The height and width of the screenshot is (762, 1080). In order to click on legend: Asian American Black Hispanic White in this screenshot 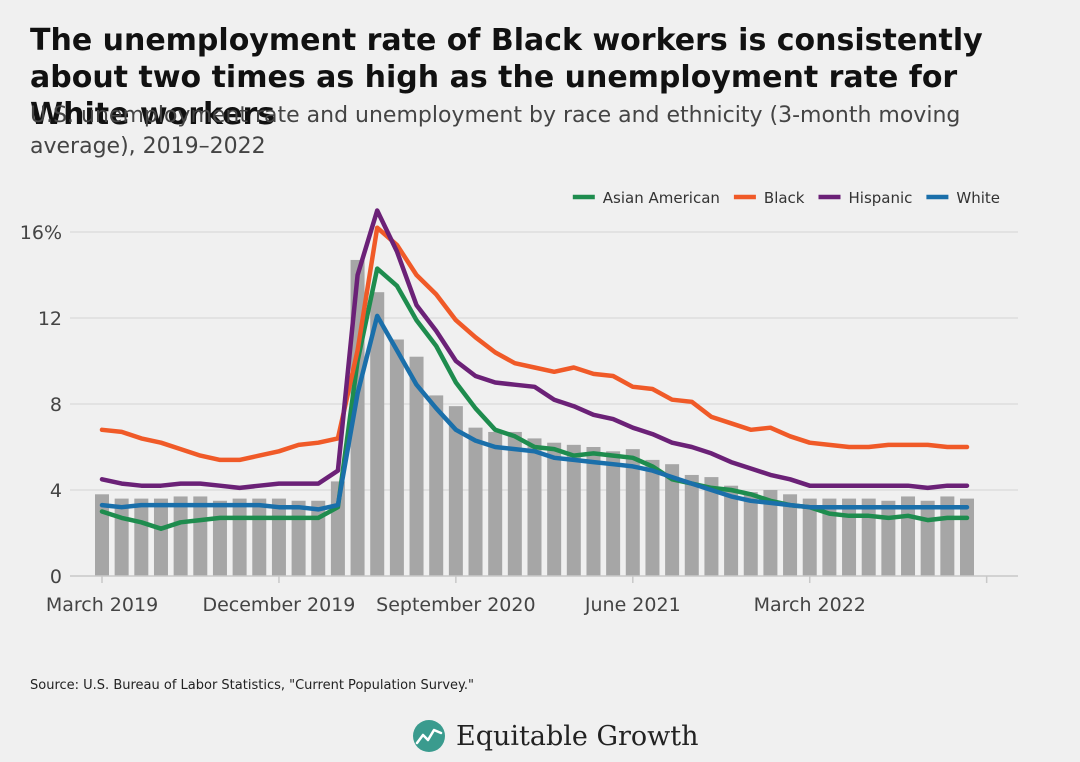, I will do `click(786, 198)`.